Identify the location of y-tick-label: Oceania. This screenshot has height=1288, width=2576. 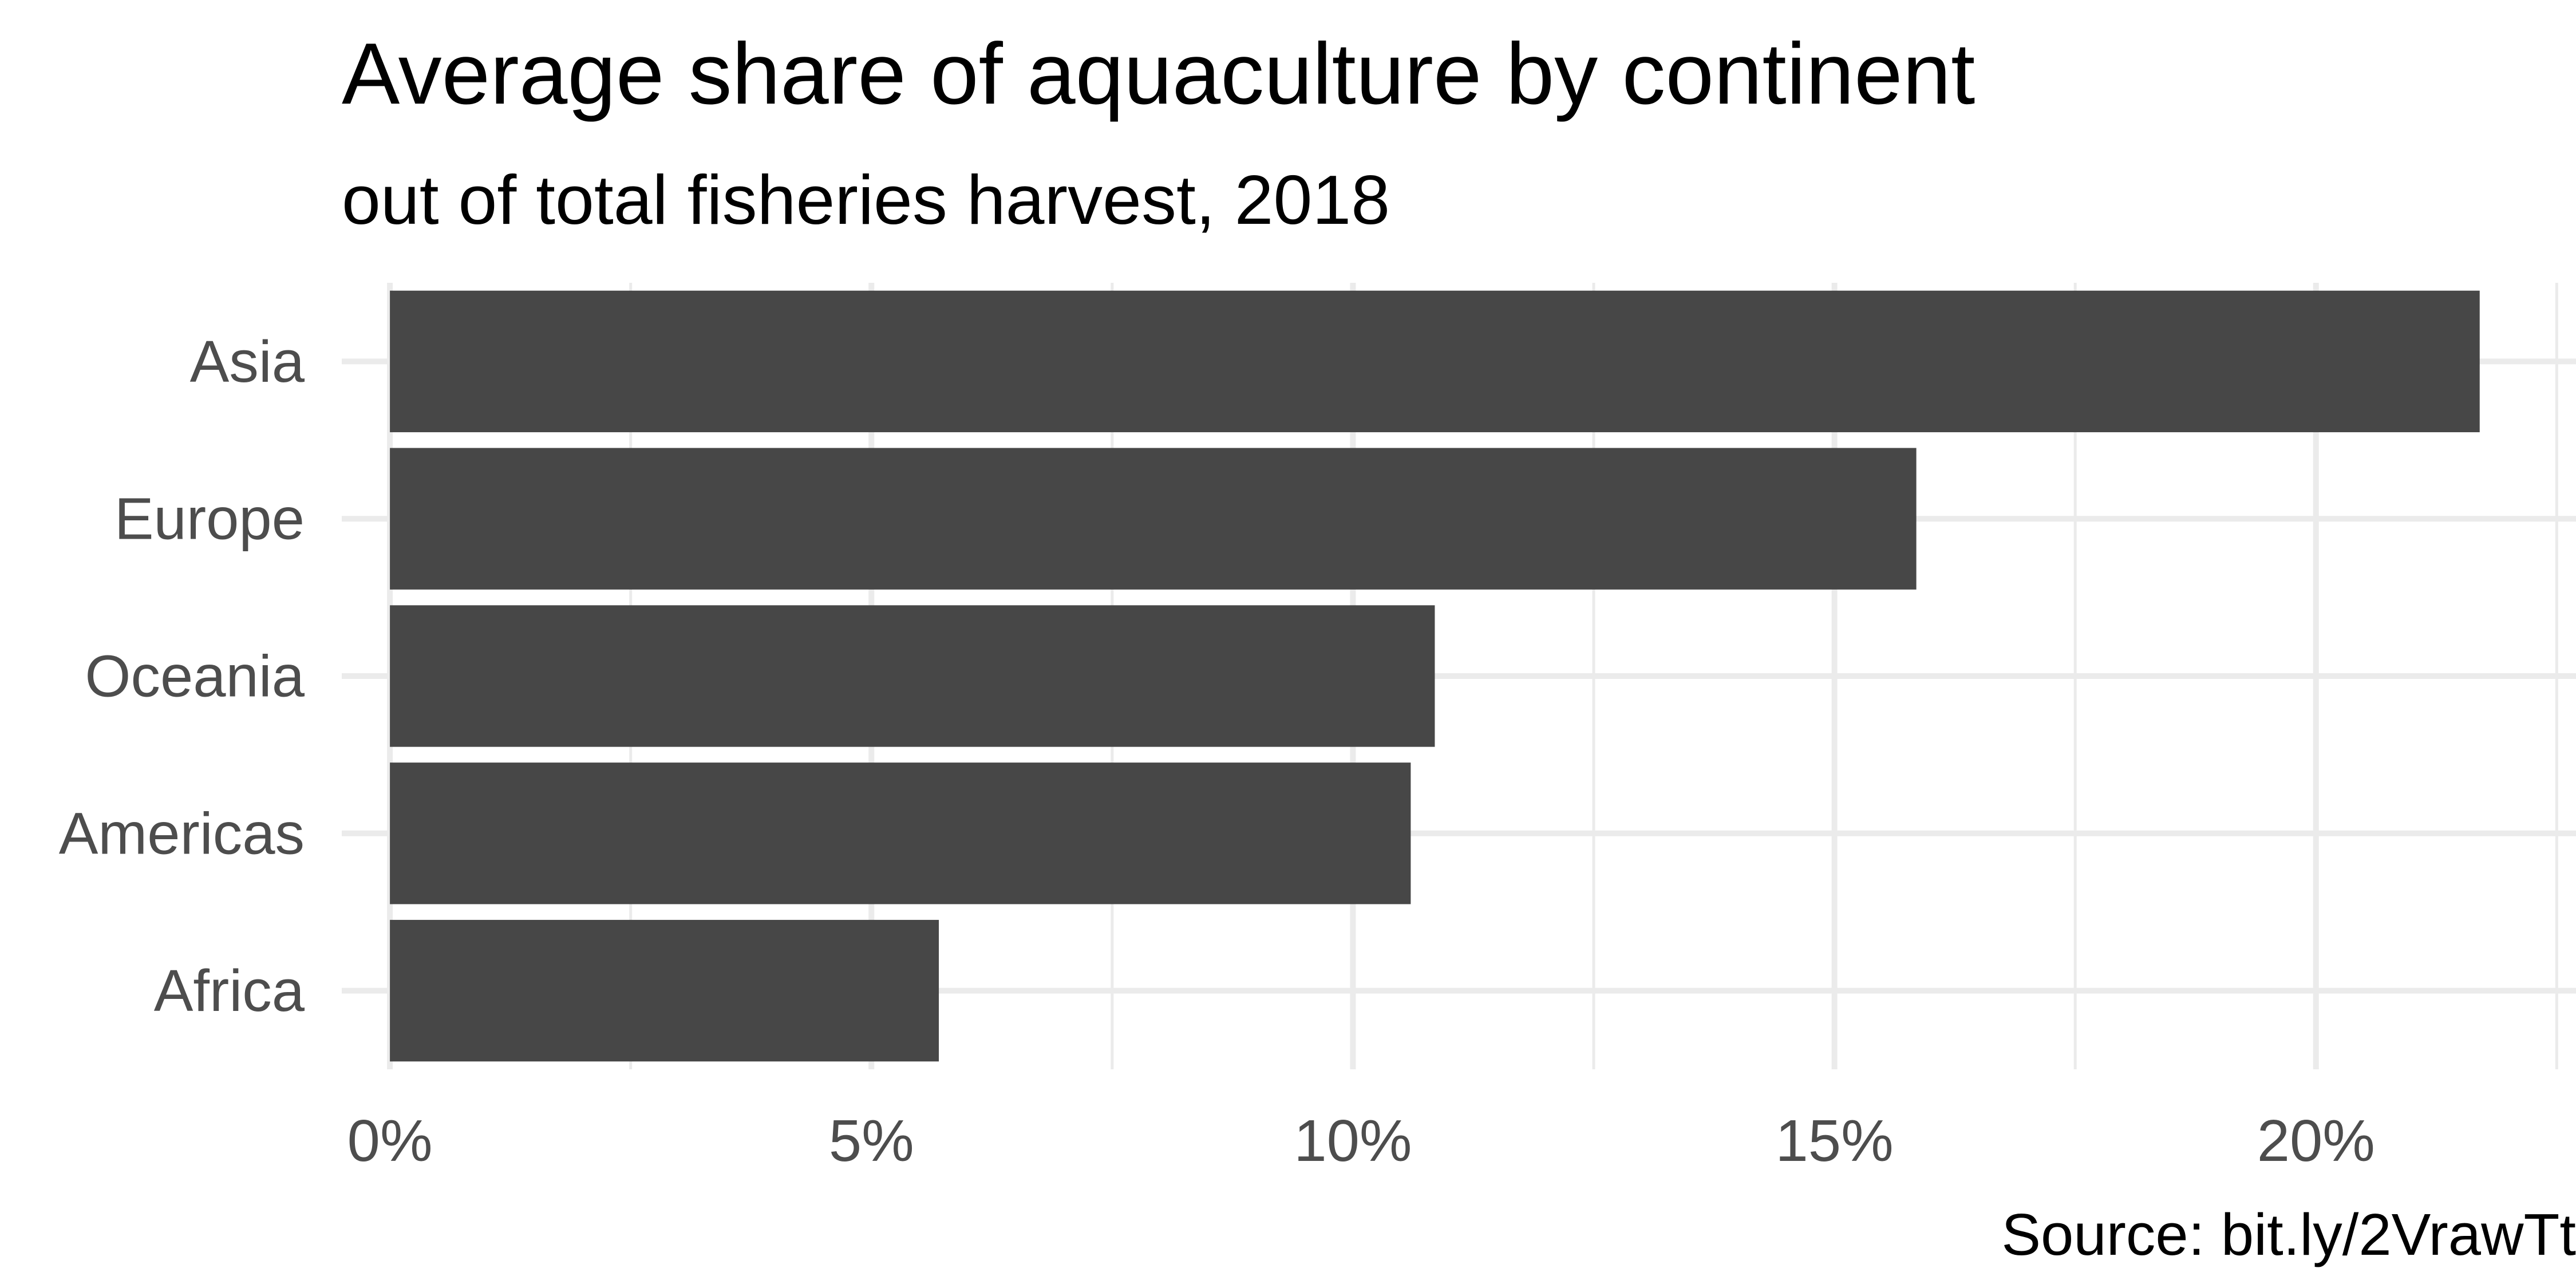
(195, 676).